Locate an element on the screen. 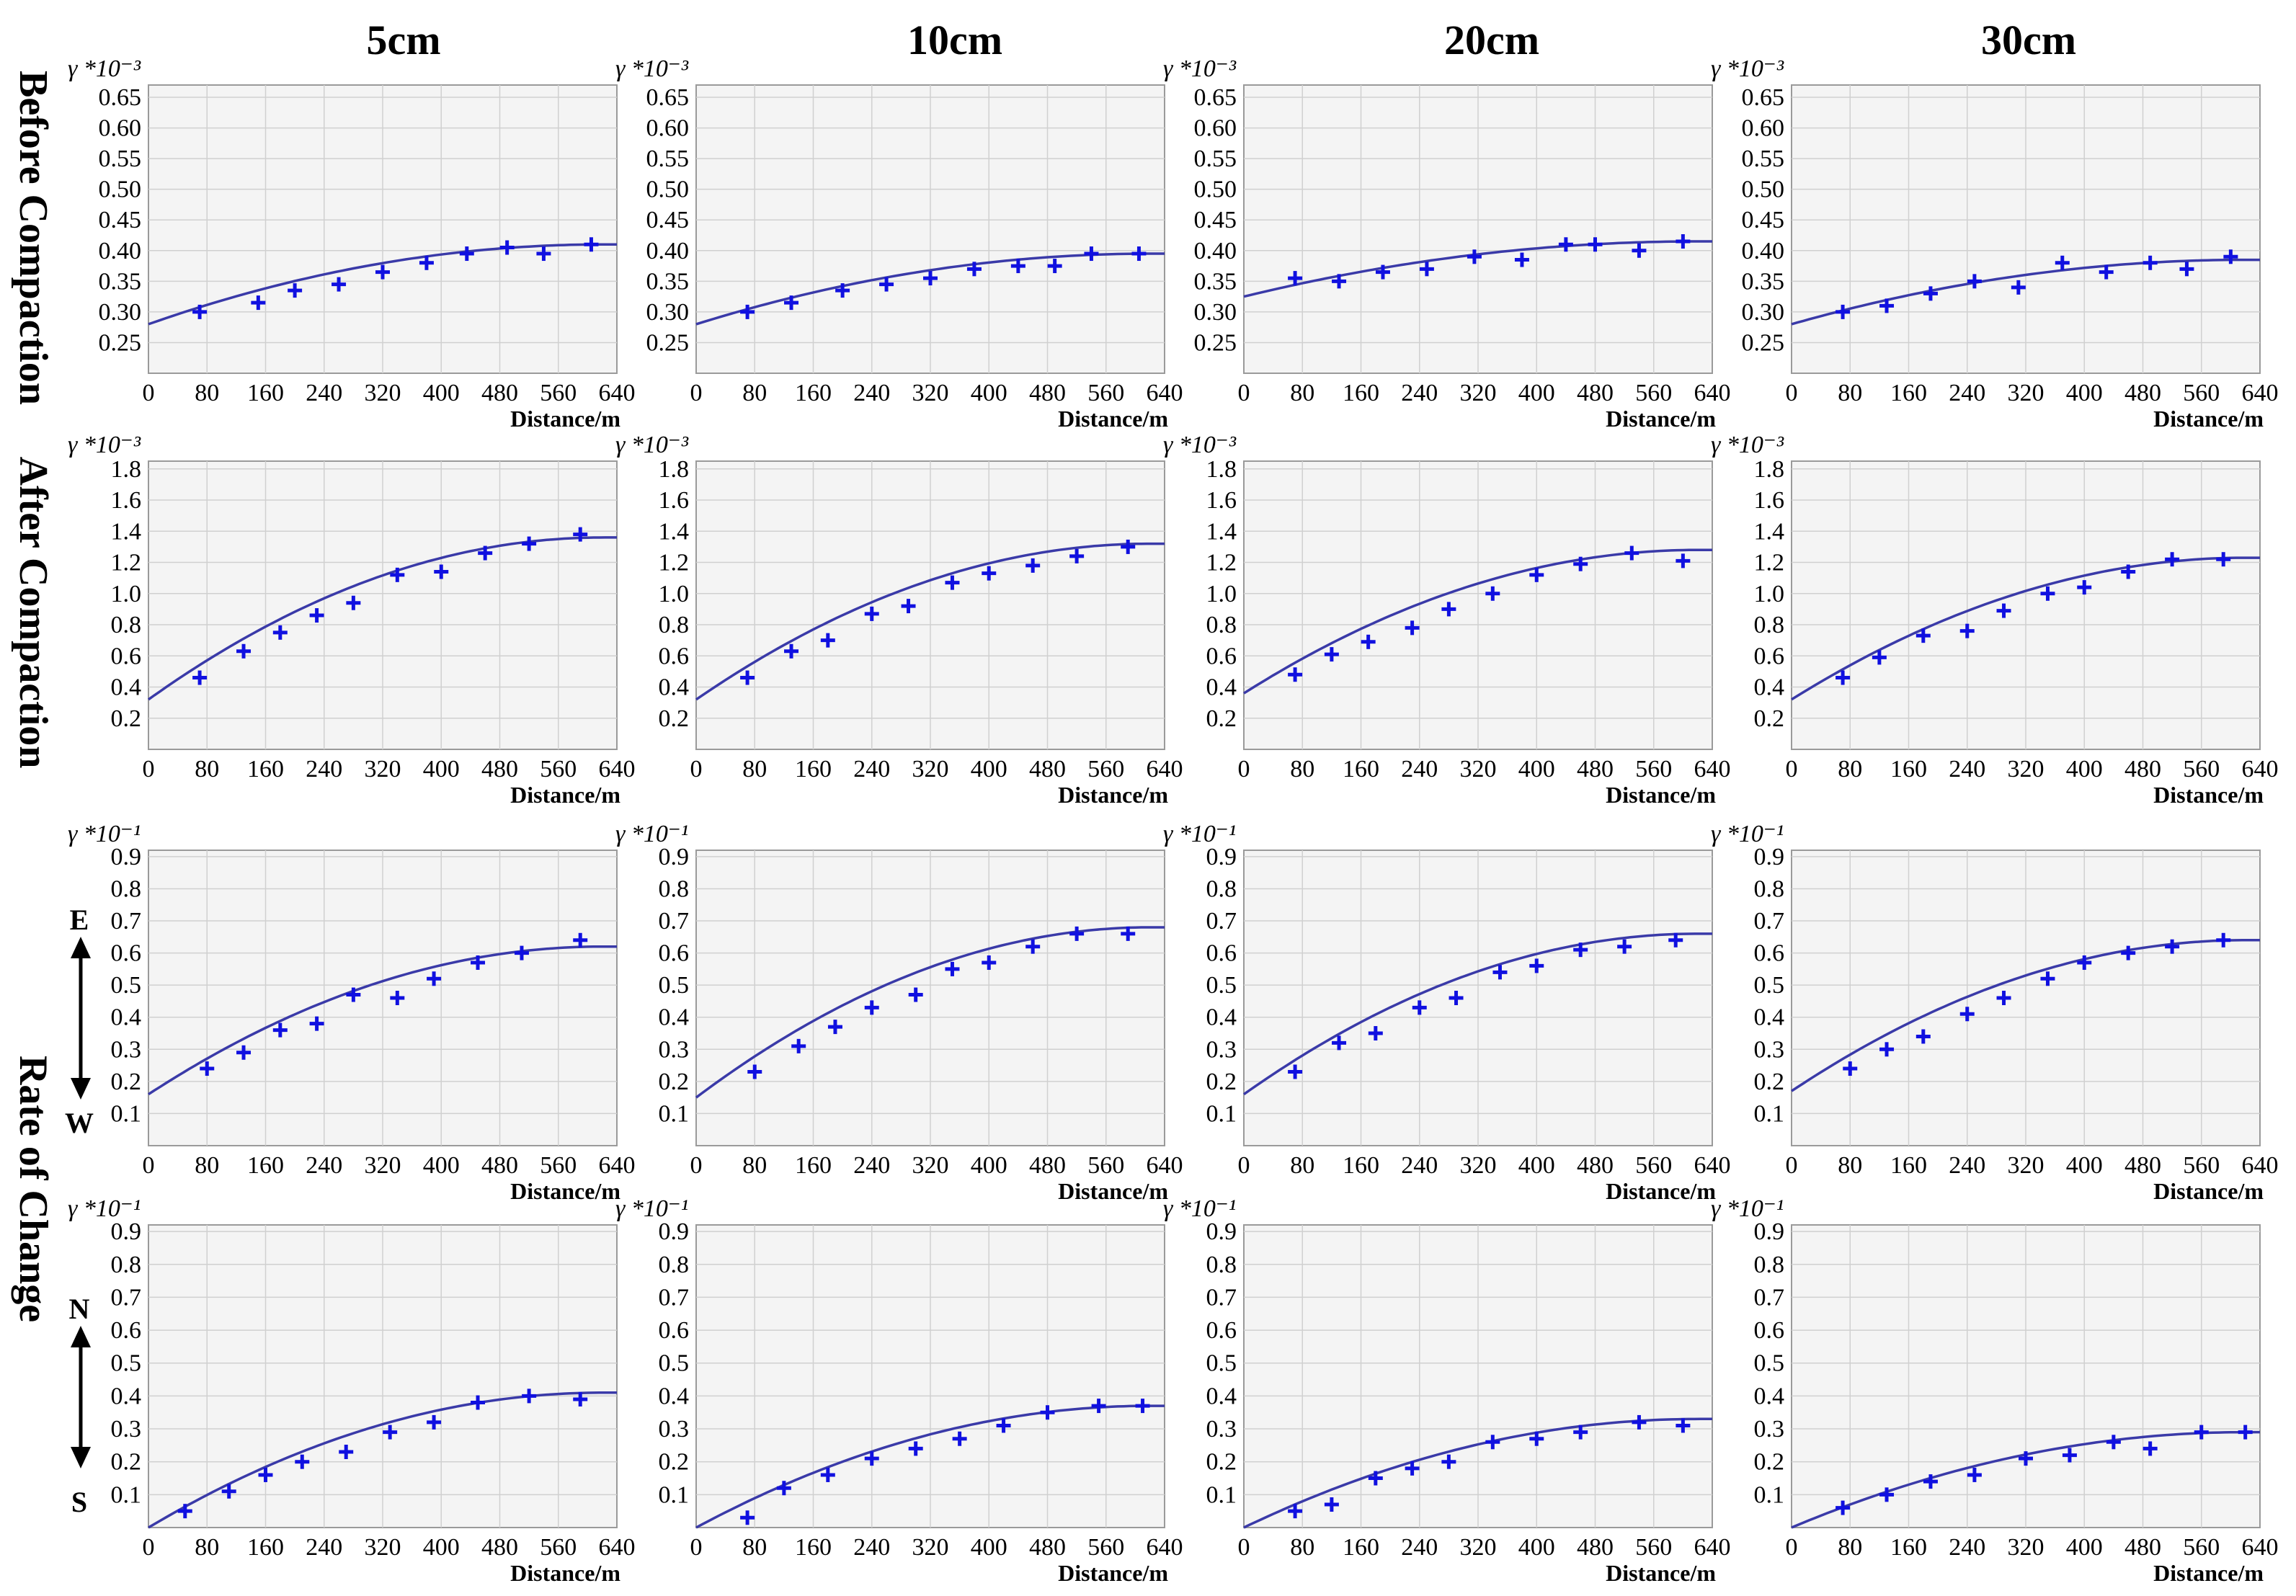 The width and height of the screenshot is (2296, 1596). direction-e: E is located at coordinates (79, 920).